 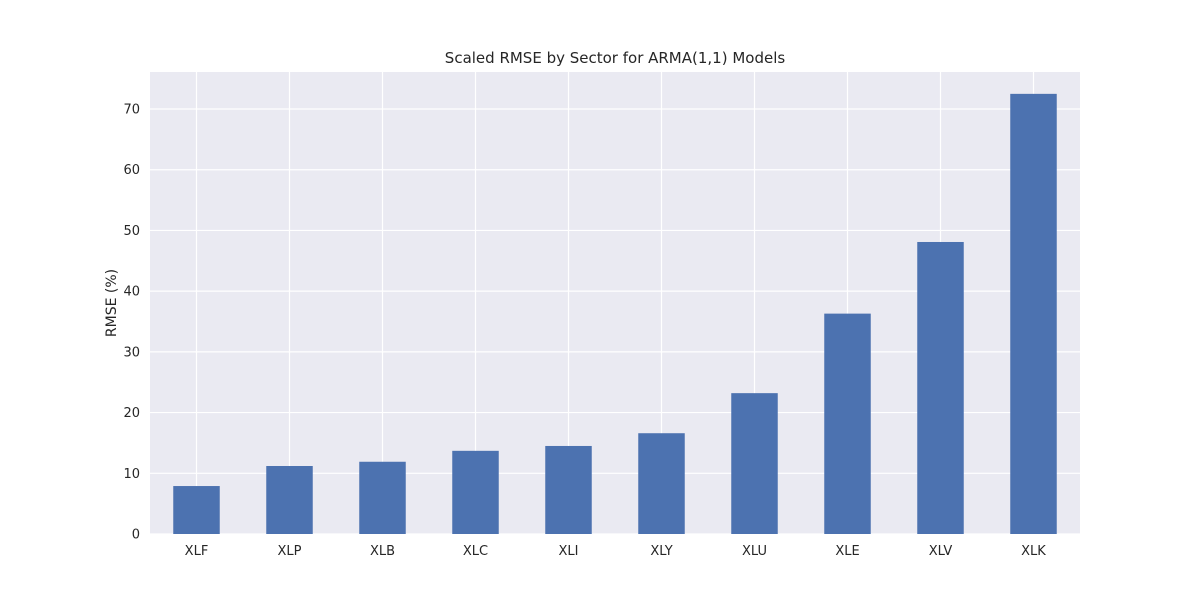 I want to click on x-tick-label: XLE, so click(x=847, y=551).